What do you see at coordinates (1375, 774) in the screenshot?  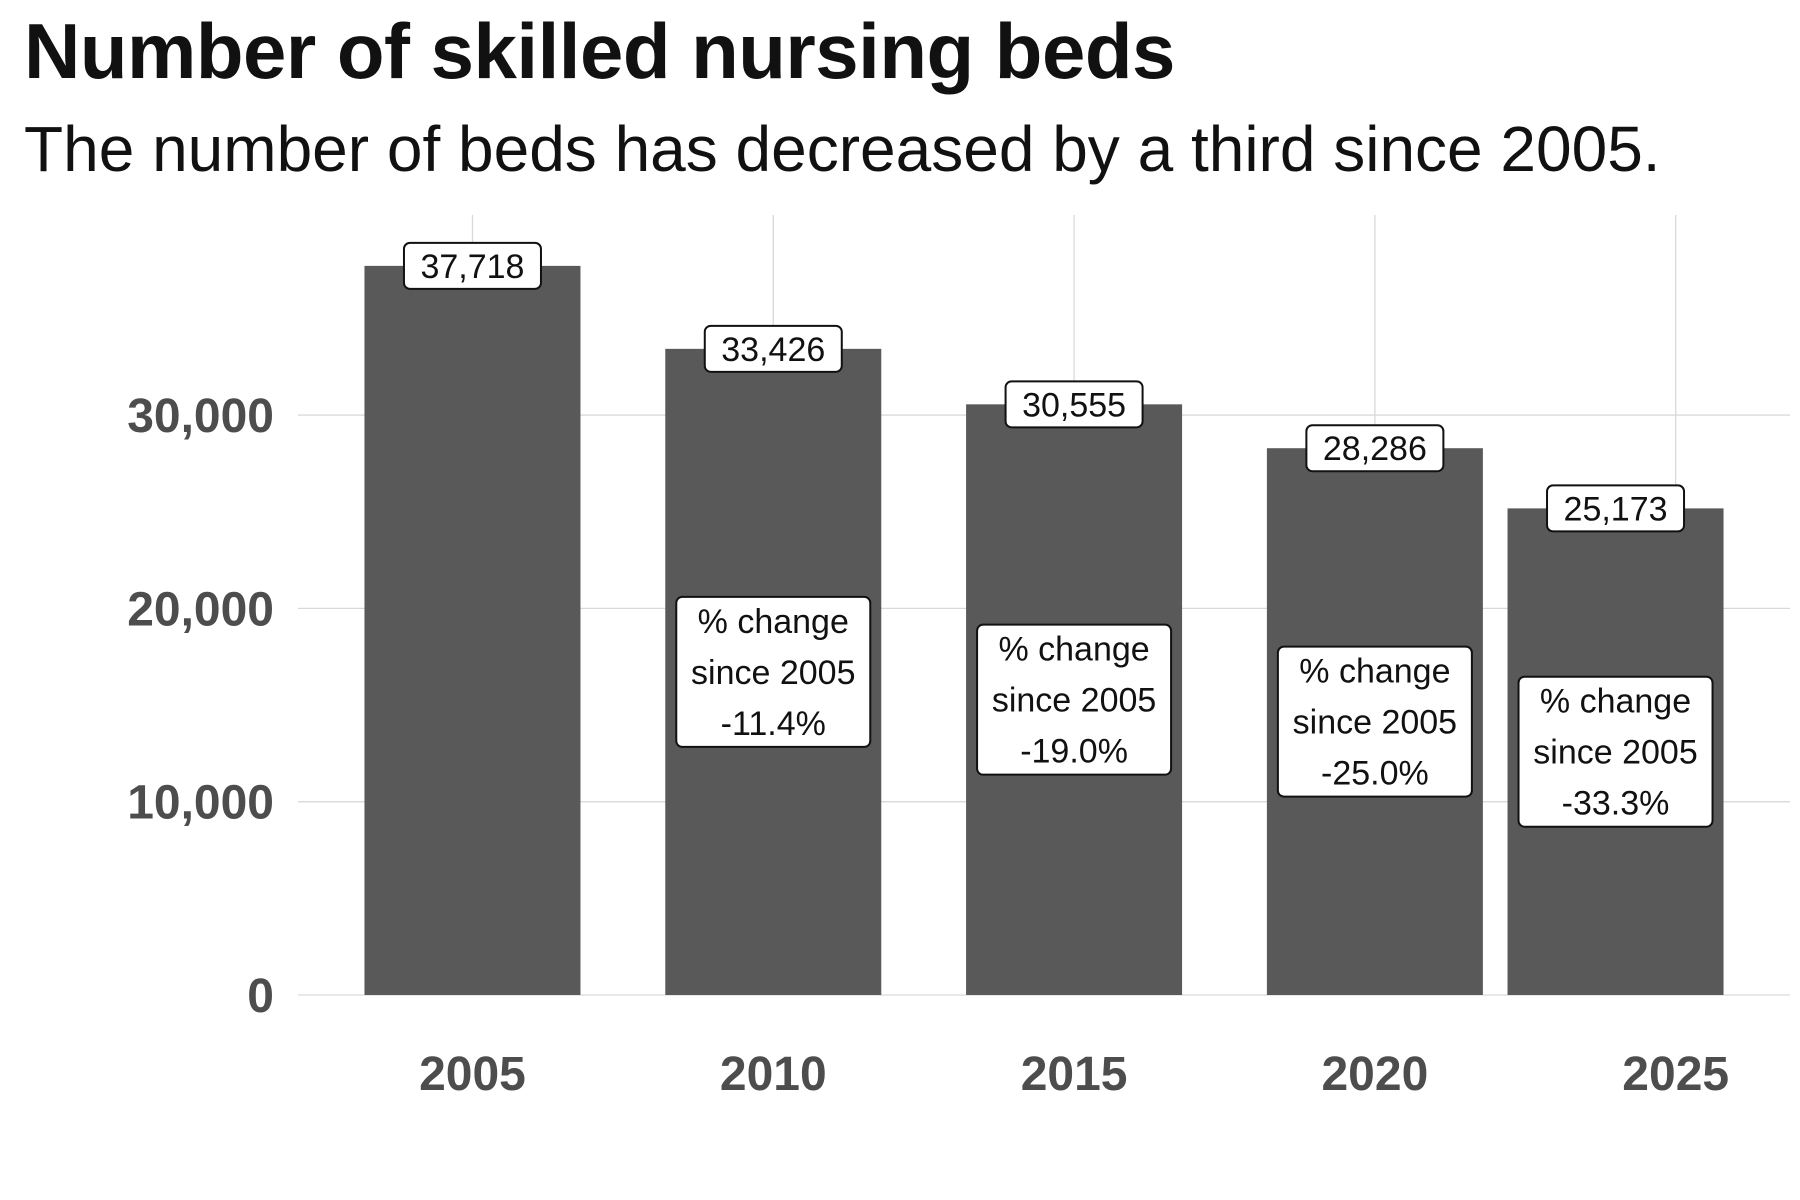 I see `change-label-line: -25.0%` at bounding box center [1375, 774].